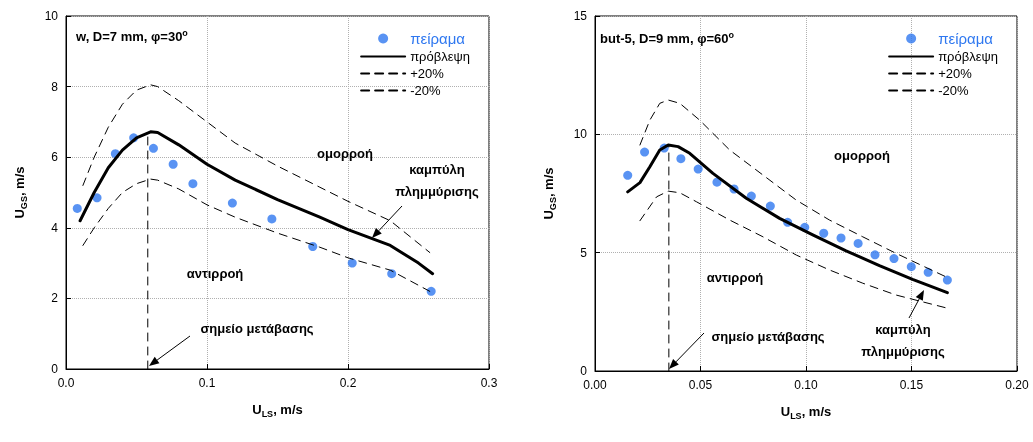 Image resolution: width=1033 pixels, height=442 pixels. Describe the element at coordinates (489, 383) in the screenshot. I see `x-tick-label: 0.3` at that location.